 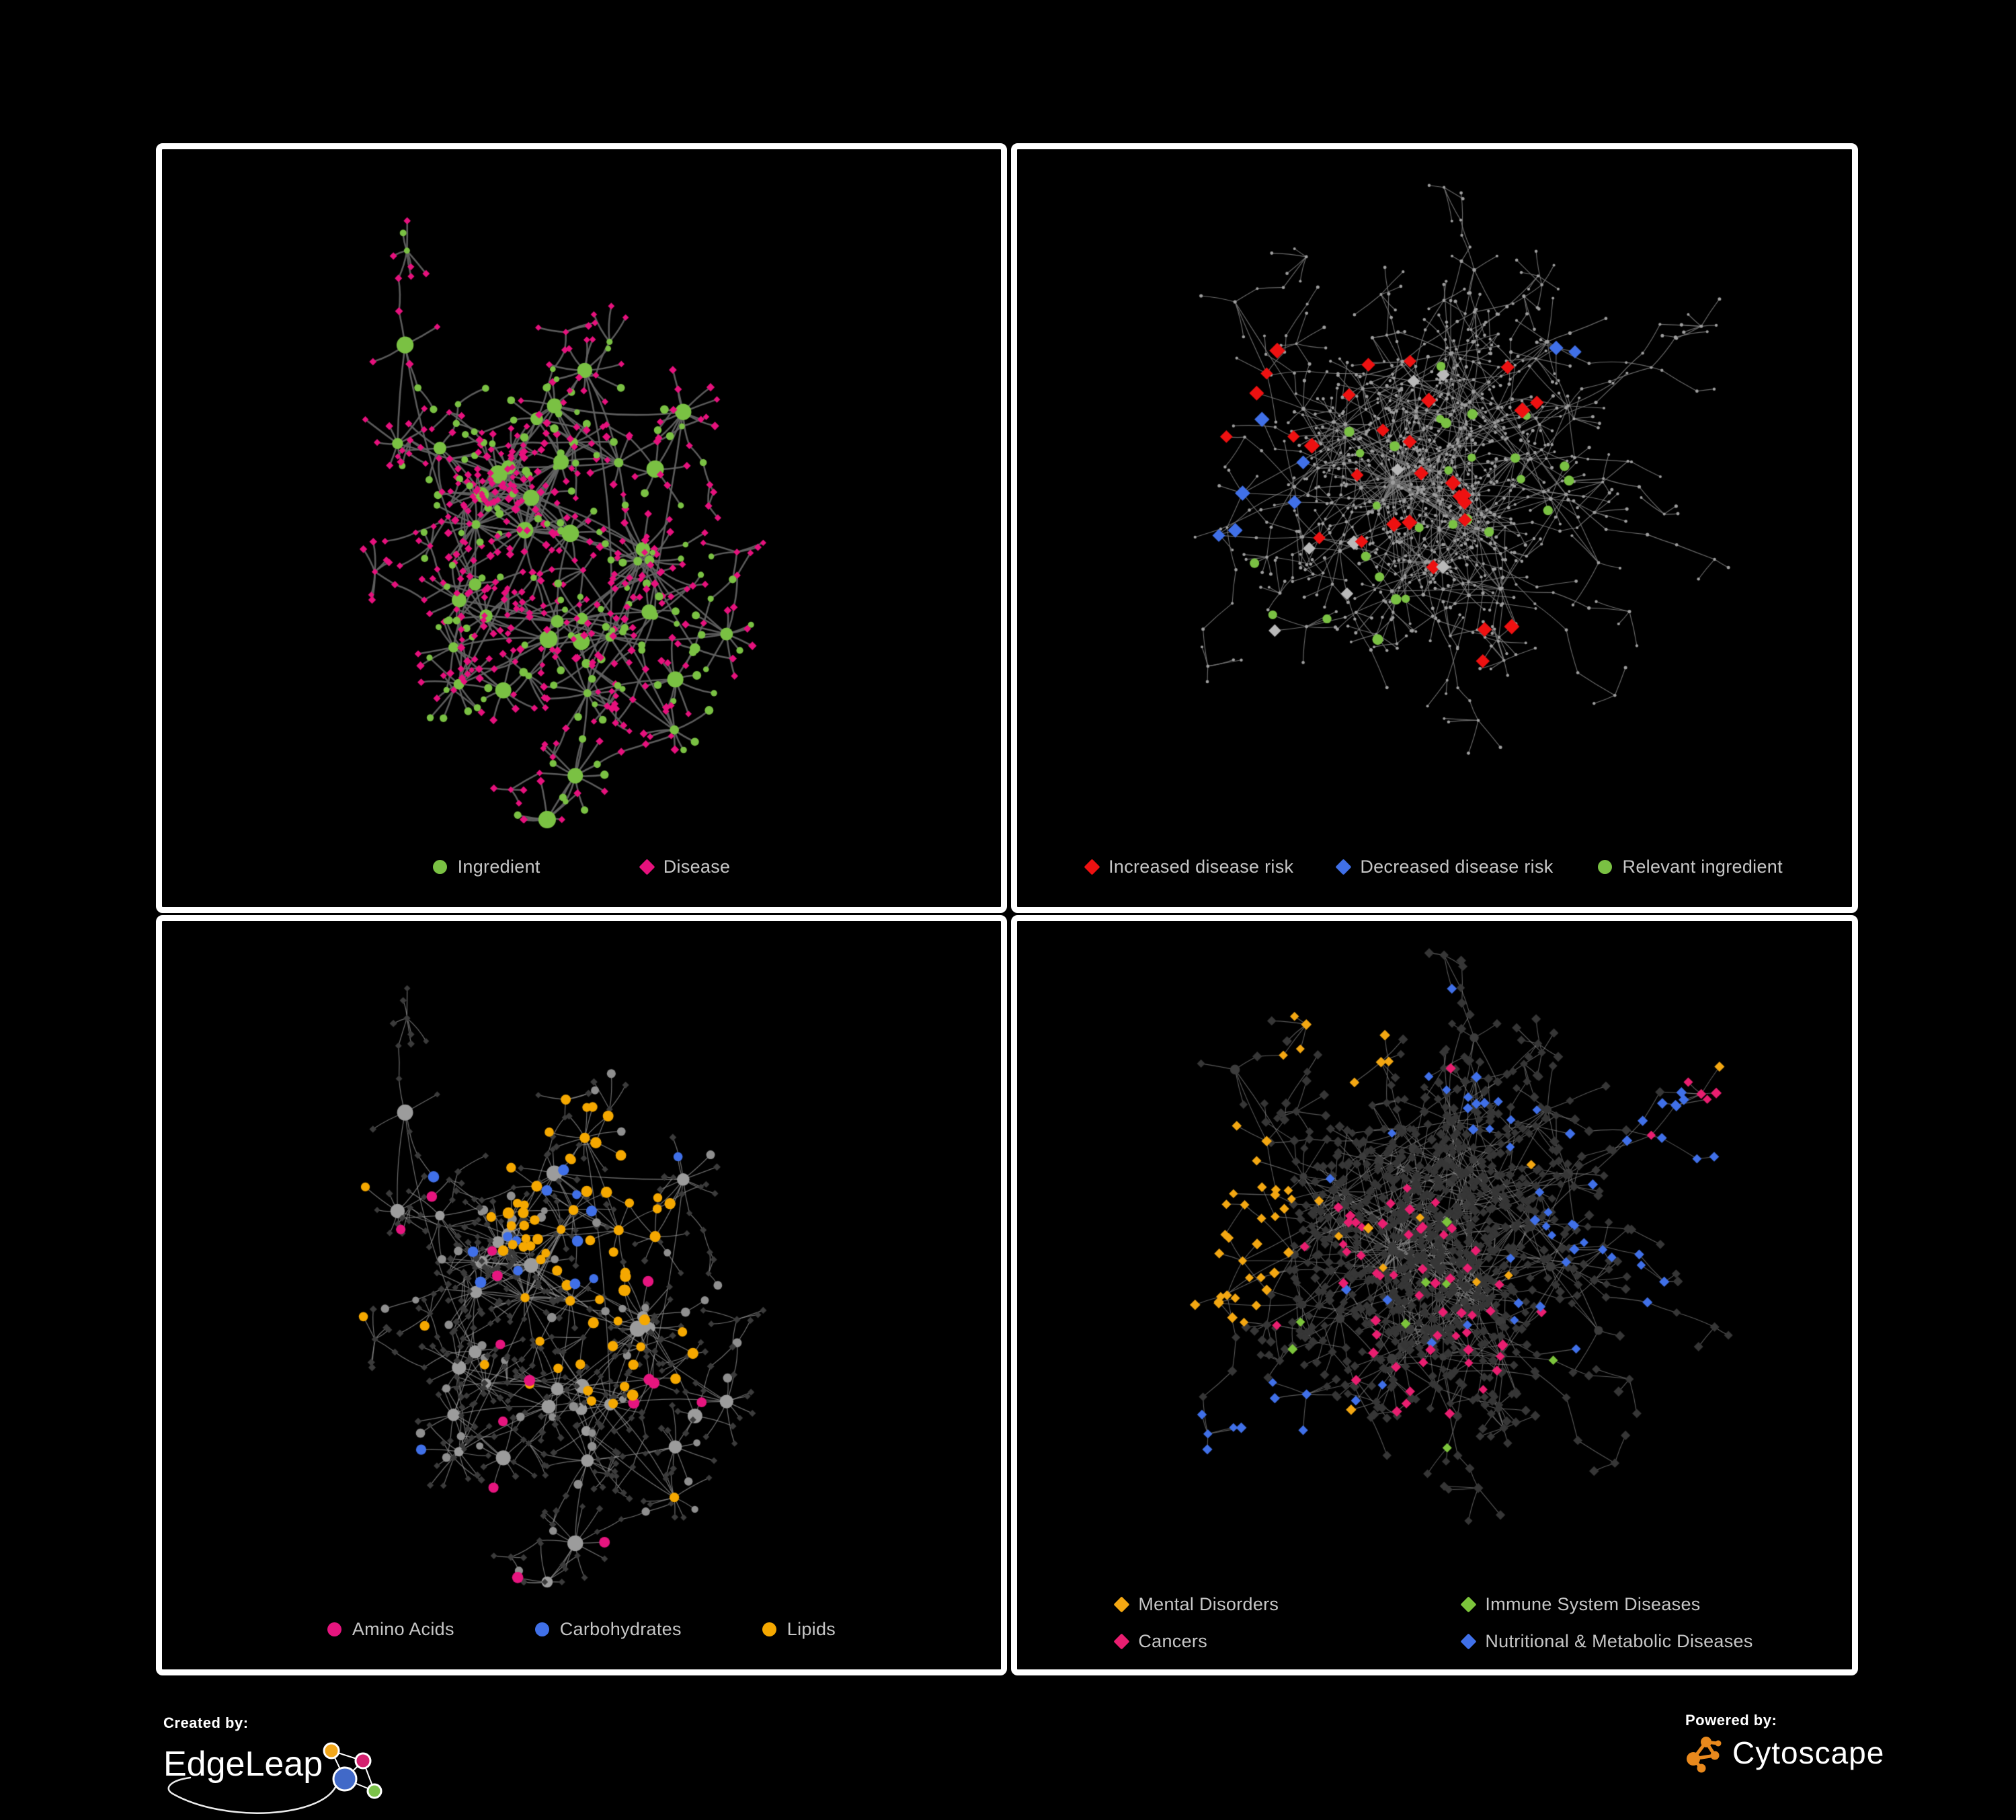 I want to click on legend-item-decreased-disease-risk: Decreased disease risk, so click(x=1444, y=867).